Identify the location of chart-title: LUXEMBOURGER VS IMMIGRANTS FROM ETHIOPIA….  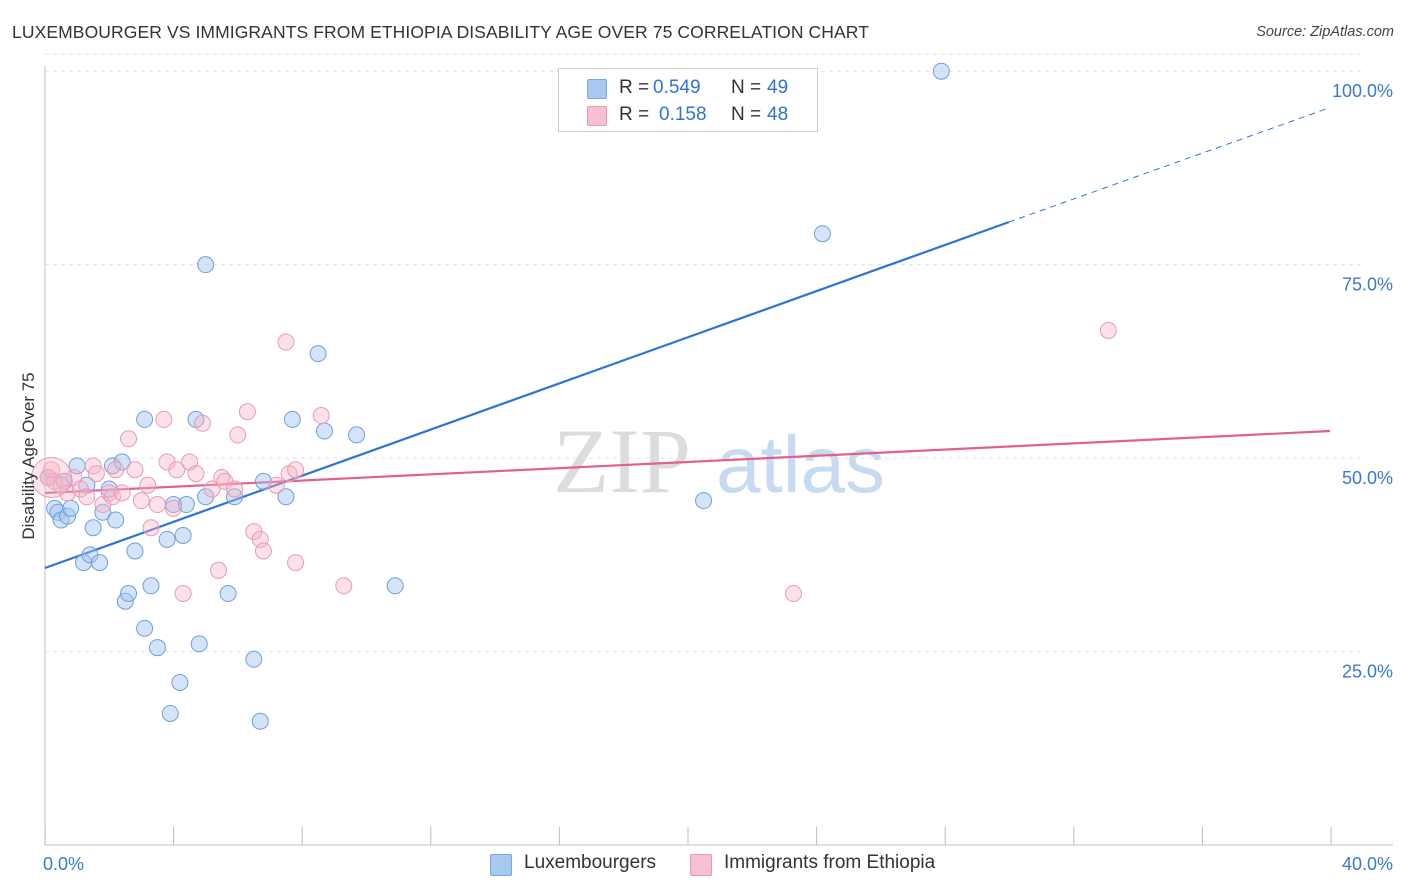
(441, 32).